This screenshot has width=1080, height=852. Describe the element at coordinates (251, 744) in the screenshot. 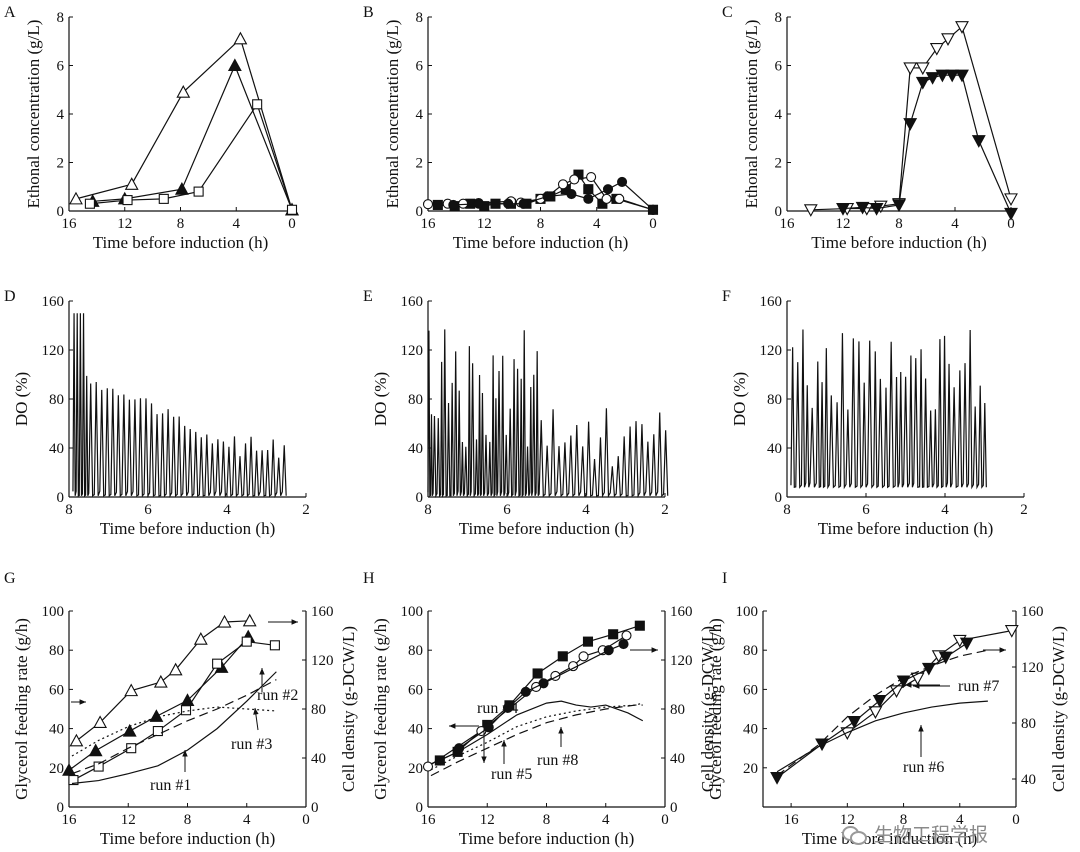

I see `annotation-label: run #3` at that location.